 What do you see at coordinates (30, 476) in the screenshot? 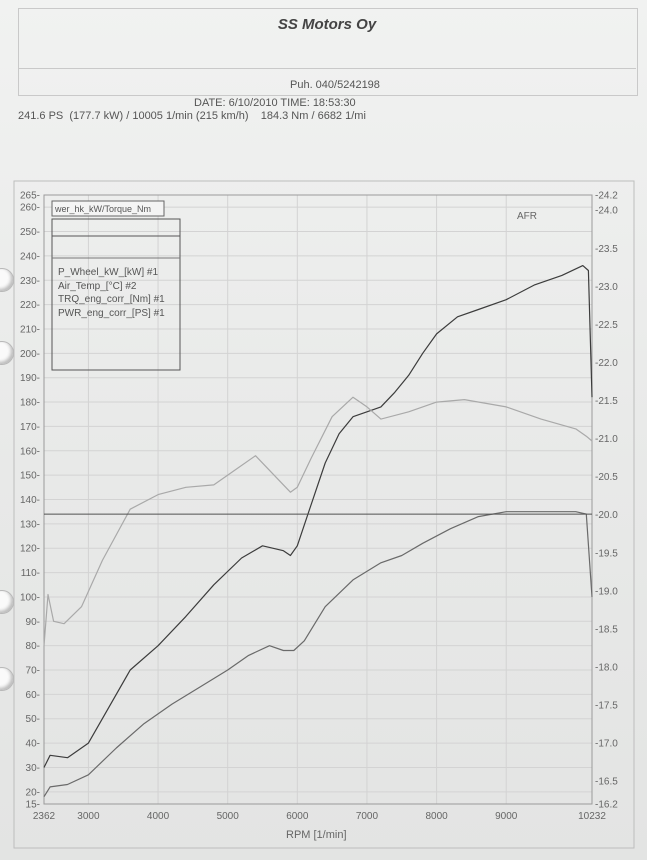
I see `y-tick-label: 150-` at bounding box center [30, 476].